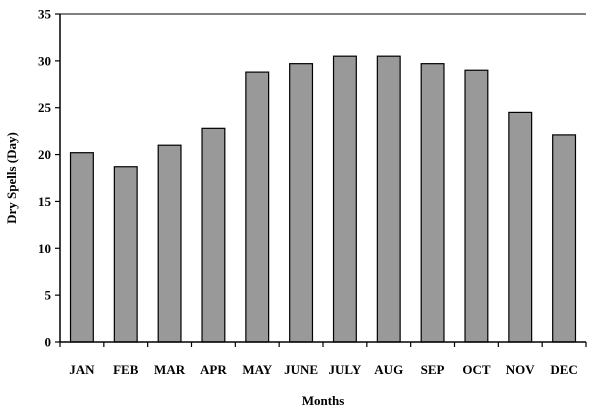 This screenshot has height=412, width=590. I want to click on x-tick-label-aug: AUG, so click(388, 369).